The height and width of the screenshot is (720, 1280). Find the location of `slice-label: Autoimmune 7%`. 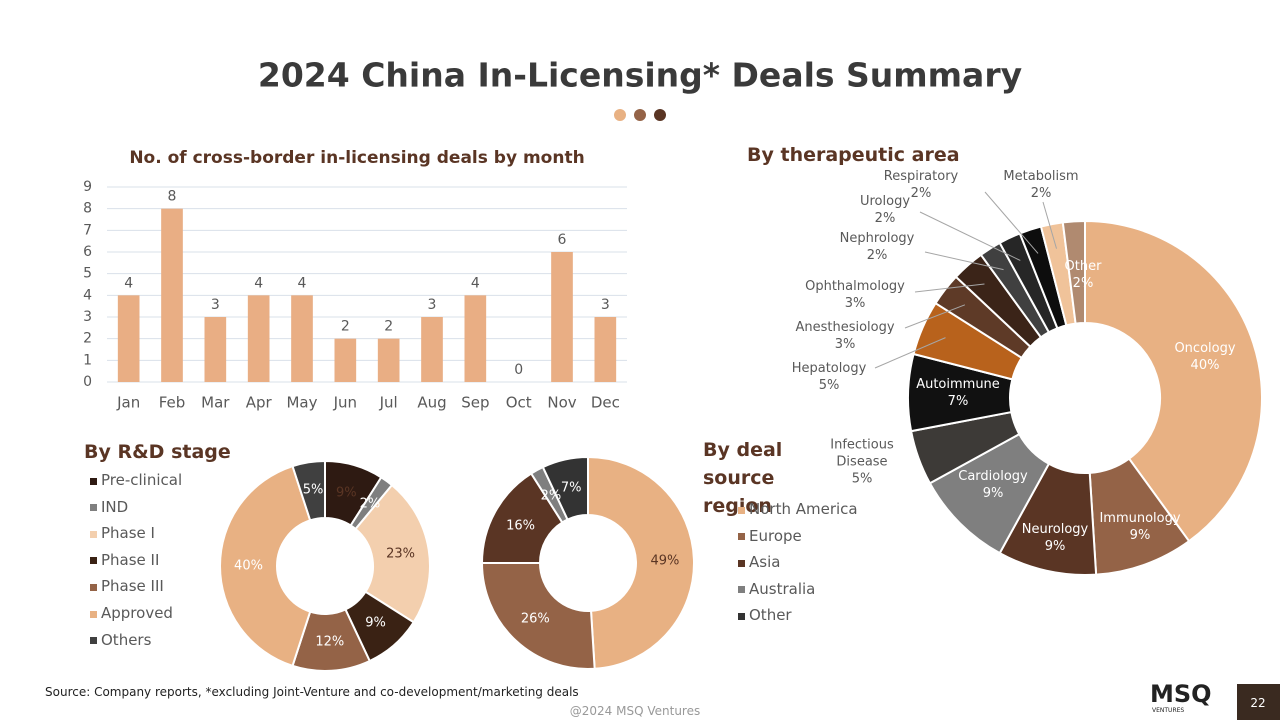

slice-label: Autoimmune 7% is located at coordinates (958, 393).